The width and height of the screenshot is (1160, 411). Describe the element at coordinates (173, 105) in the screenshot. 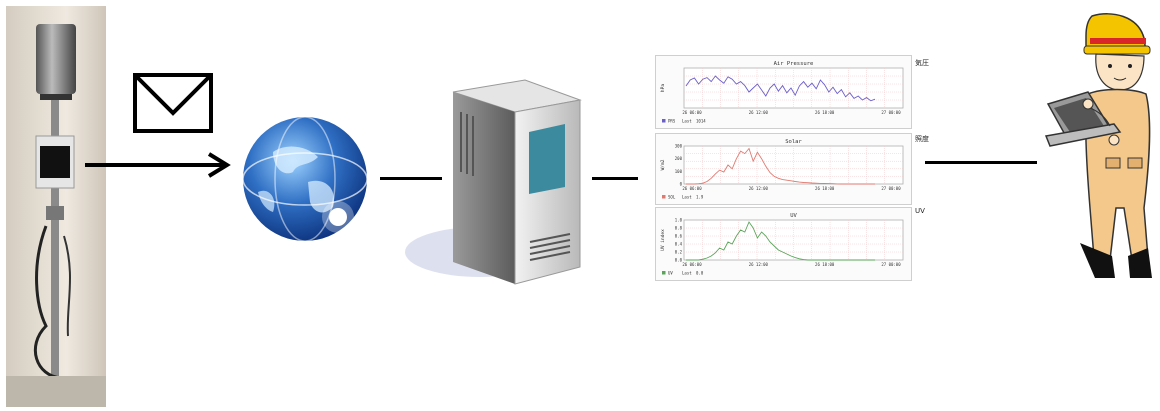

I see `envelope-icon` at that location.